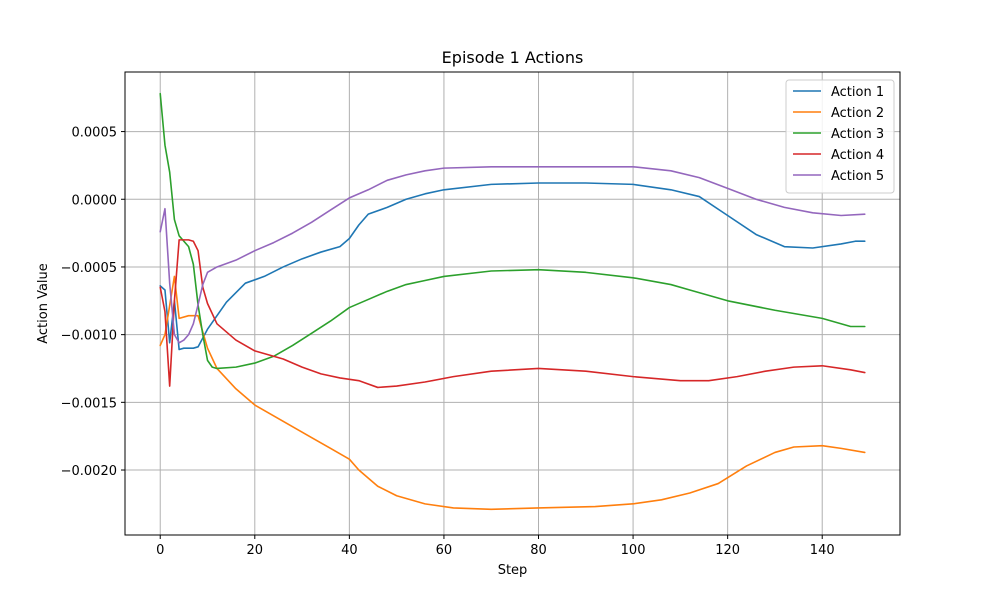 The height and width of the screenshot is (600, 1000). Describe the element at coordinates (89, 403) in the screenshot. I see `y-tick-label: −0.0015` at that location.